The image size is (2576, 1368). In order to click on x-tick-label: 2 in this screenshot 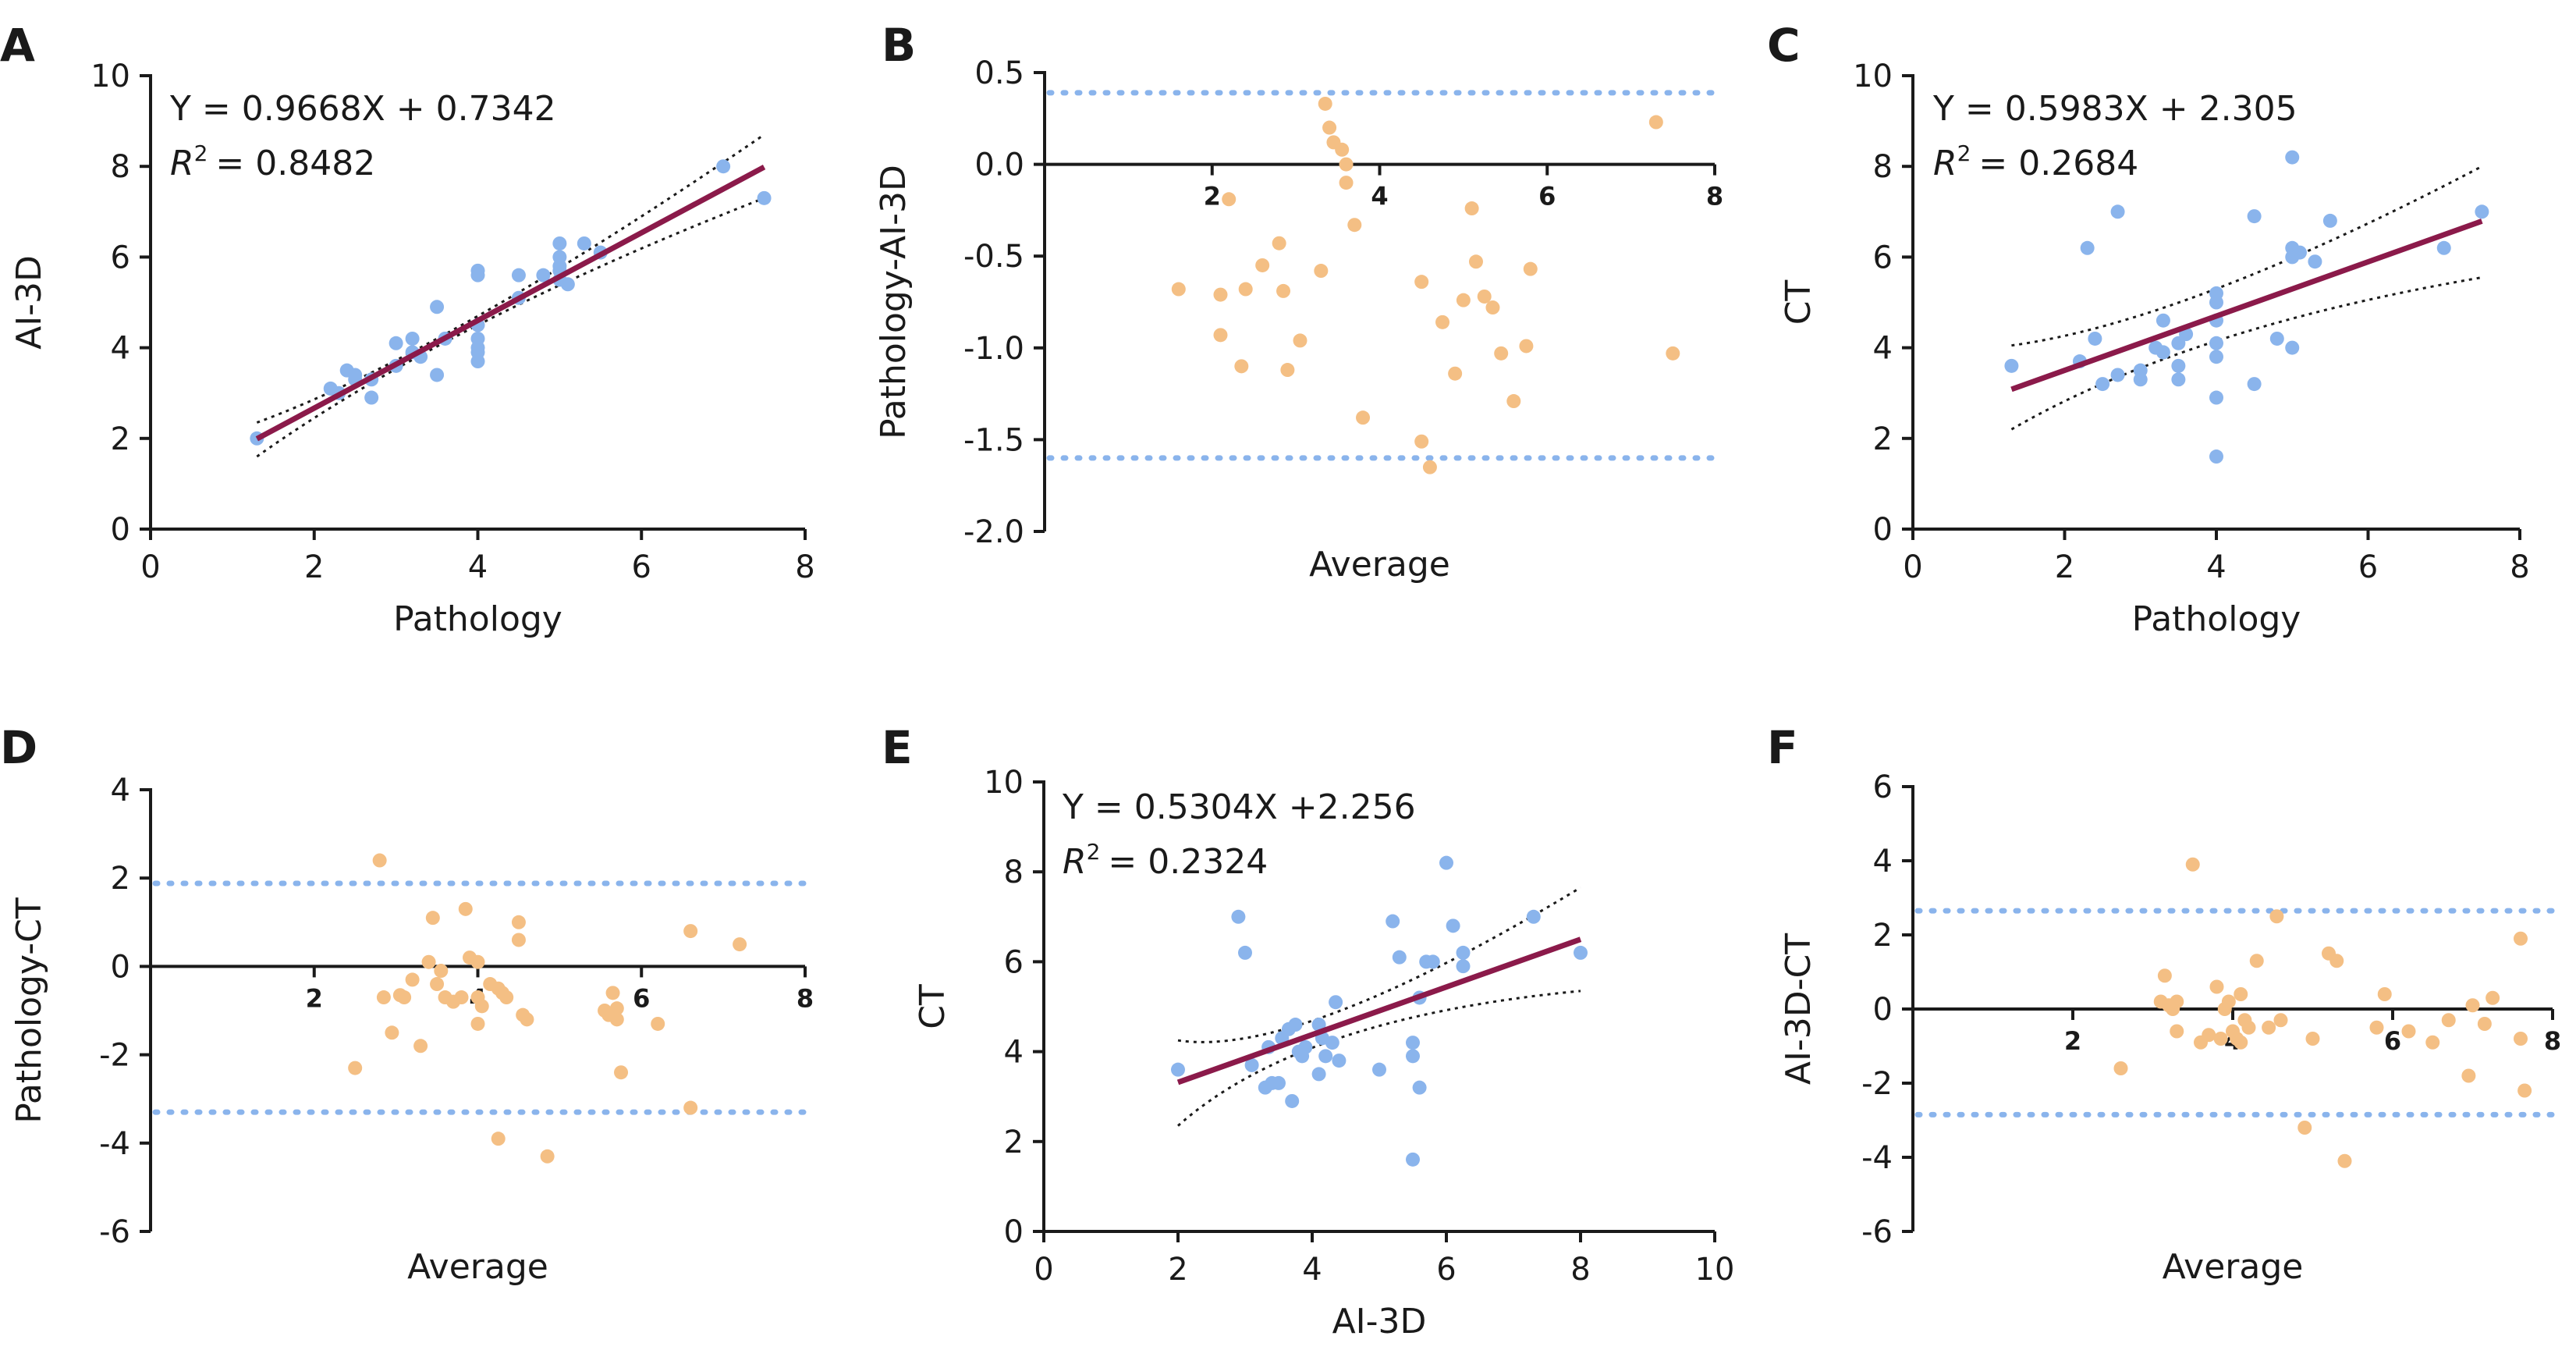, I will do `click(314, 998)`.